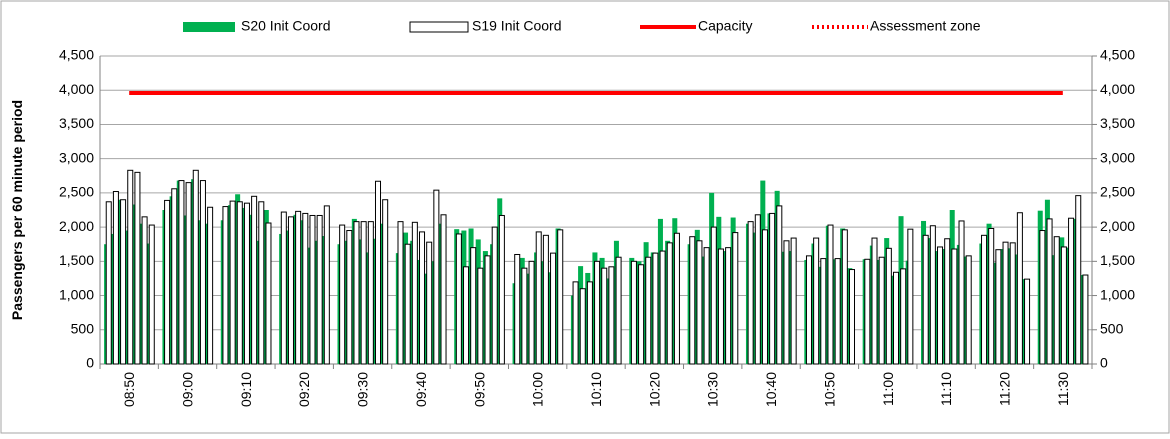 Image resolution: width=1170 pixels, height=439 pixels. I want to click on x-tick-label: 10:30, so click(713, 389).